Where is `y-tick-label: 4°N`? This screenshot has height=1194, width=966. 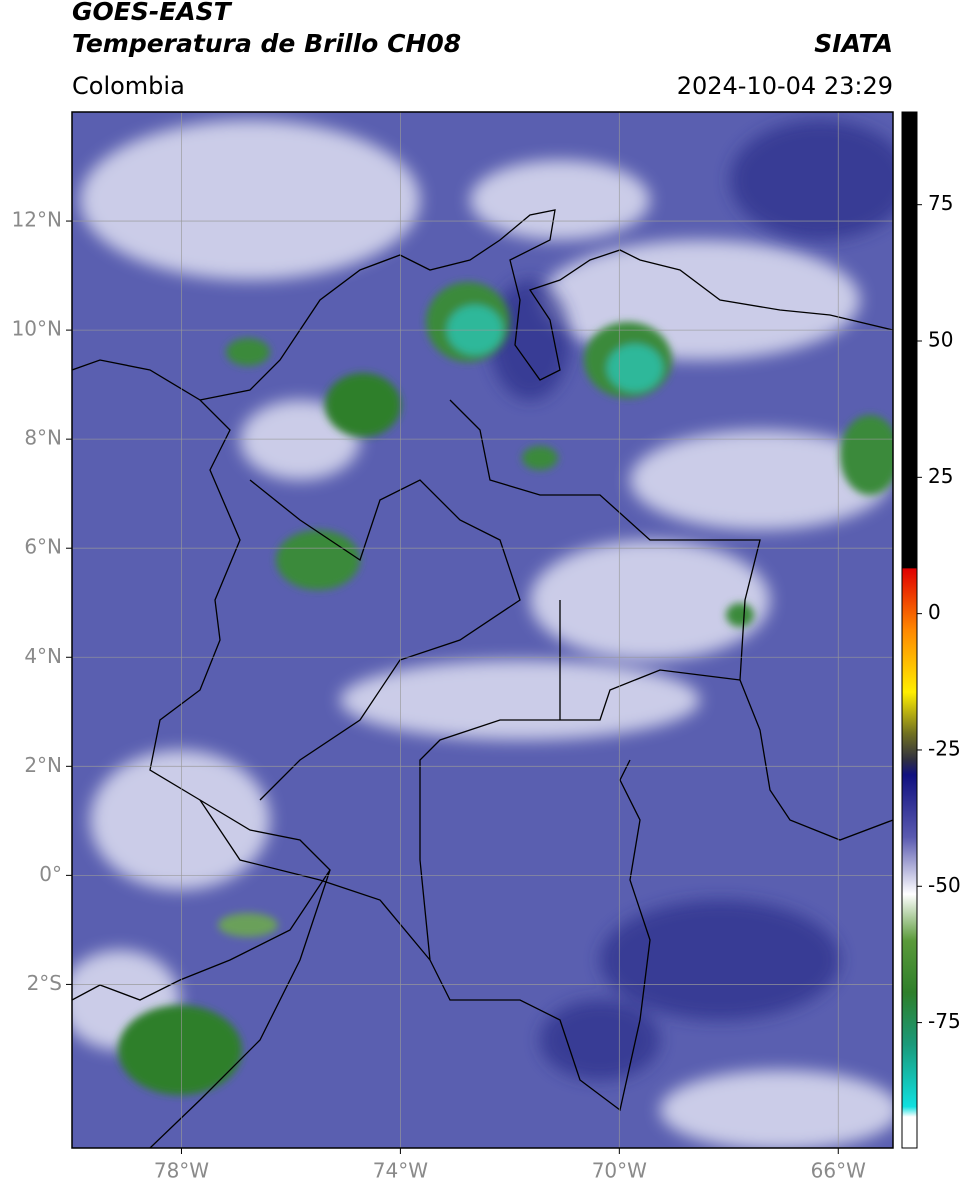 y-tick-label: 4°N is located at coordinates (43, 656).